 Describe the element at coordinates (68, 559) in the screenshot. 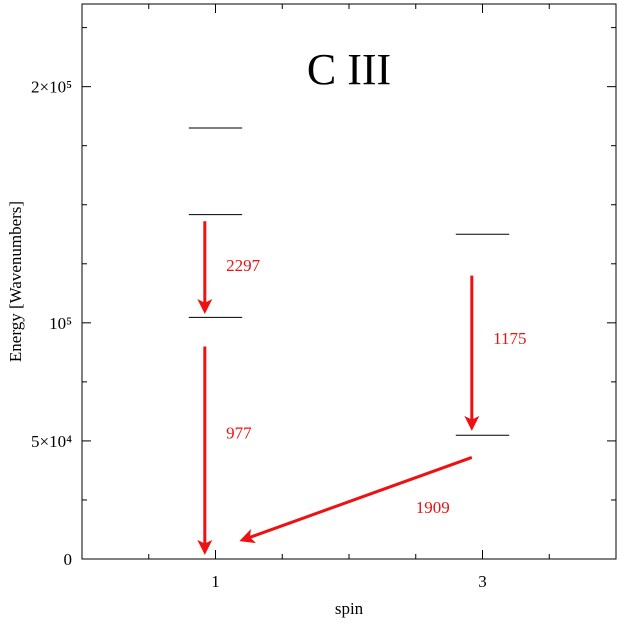

I see `y-tick-label: 0` at that location.